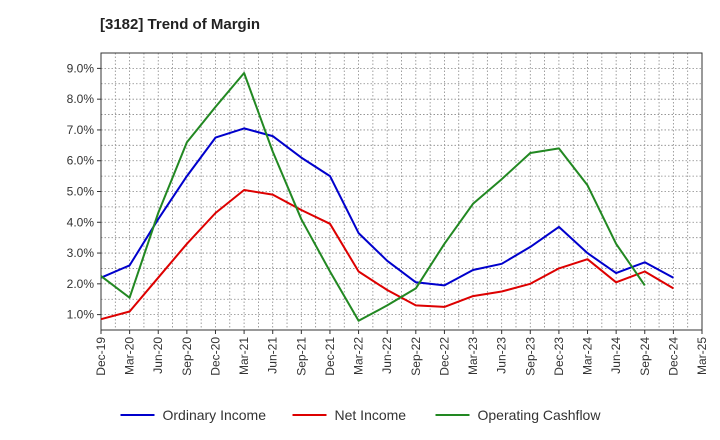 Image resolution: width=720 pixels, height=440 pixels. Describe the element at coordinates (81, 284) in the screenshot. I see `y-tick-label: 2.0%` at that location.